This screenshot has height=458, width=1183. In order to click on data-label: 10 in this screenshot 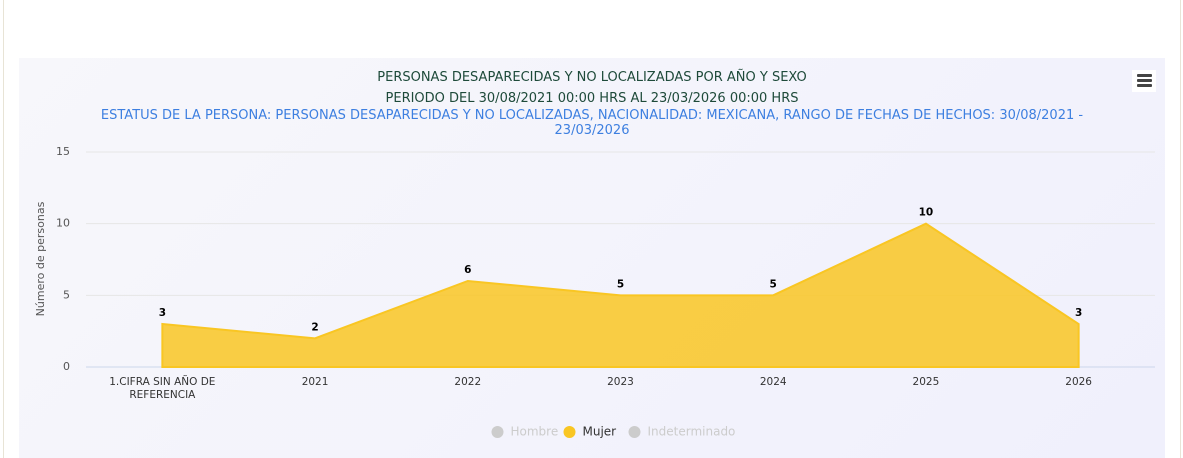, I will do `click(926, 213)`.